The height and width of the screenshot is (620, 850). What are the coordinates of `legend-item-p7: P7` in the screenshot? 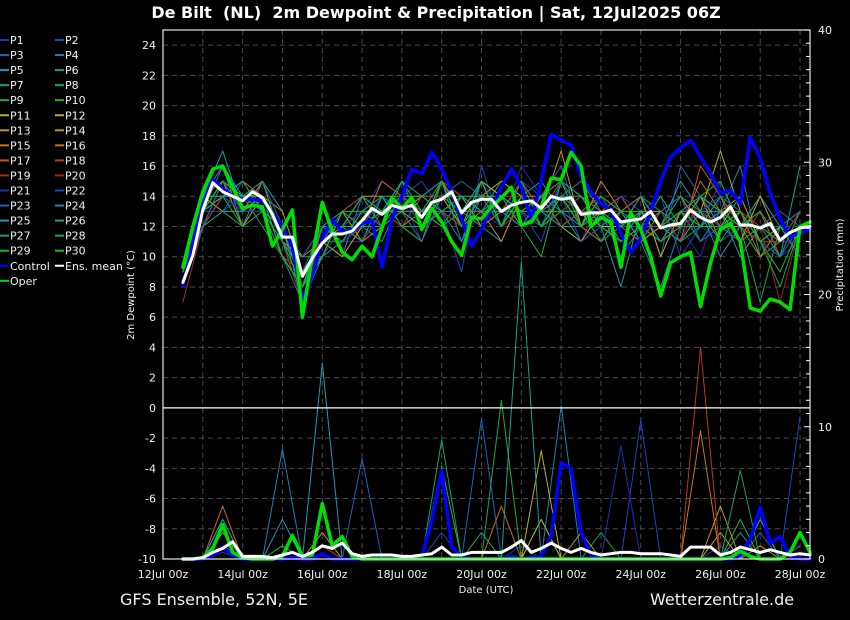 It's located at (12, 85).